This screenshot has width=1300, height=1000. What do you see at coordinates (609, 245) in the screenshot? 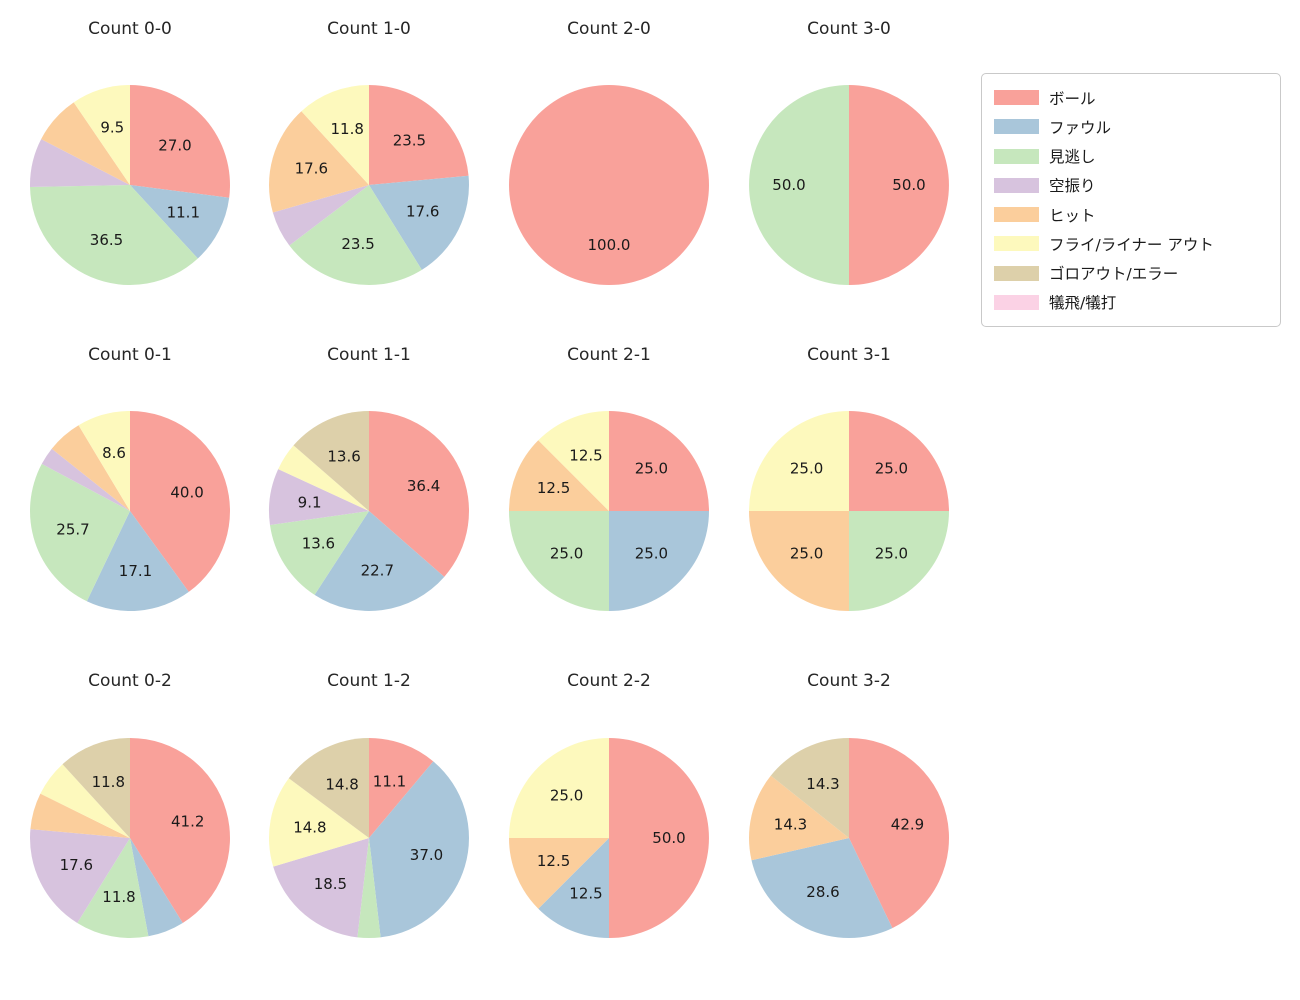
I see `slice-percent-label: 100.0` at bounding box center [609, 245].